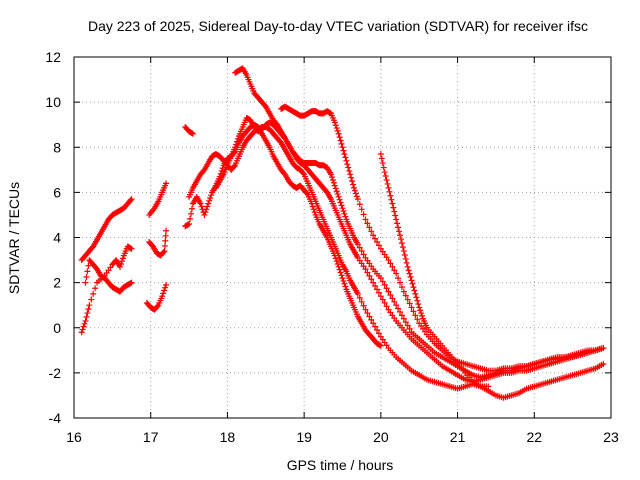 The height and width of the screenshot is (480, 640). I want to click on y-axis-label: SDTVAR / TECUs, so click(14, 238).